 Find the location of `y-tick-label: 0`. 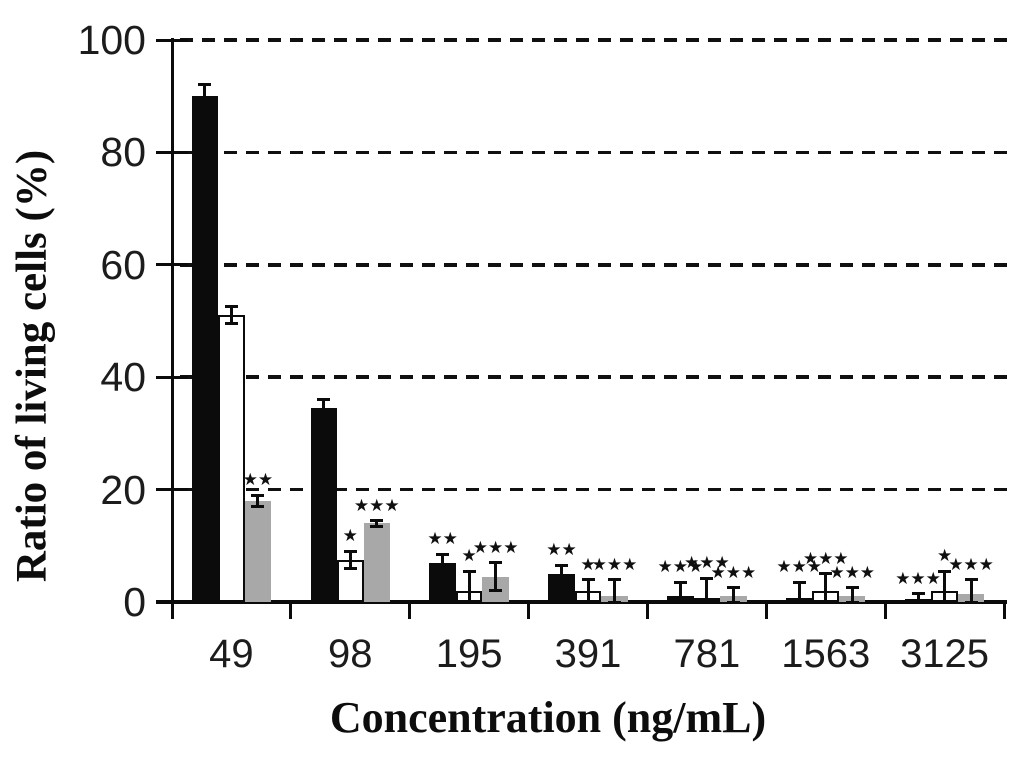

y-tick-label: 0 is located at coordinates (134, 602).